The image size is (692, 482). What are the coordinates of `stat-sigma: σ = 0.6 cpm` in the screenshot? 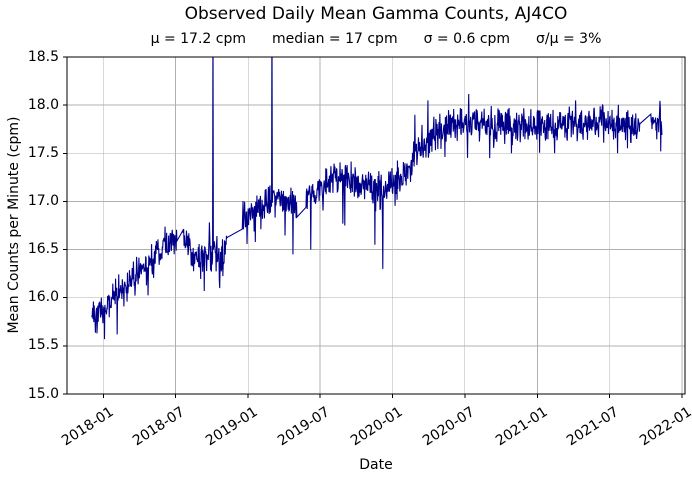 It's located at (467, 39).